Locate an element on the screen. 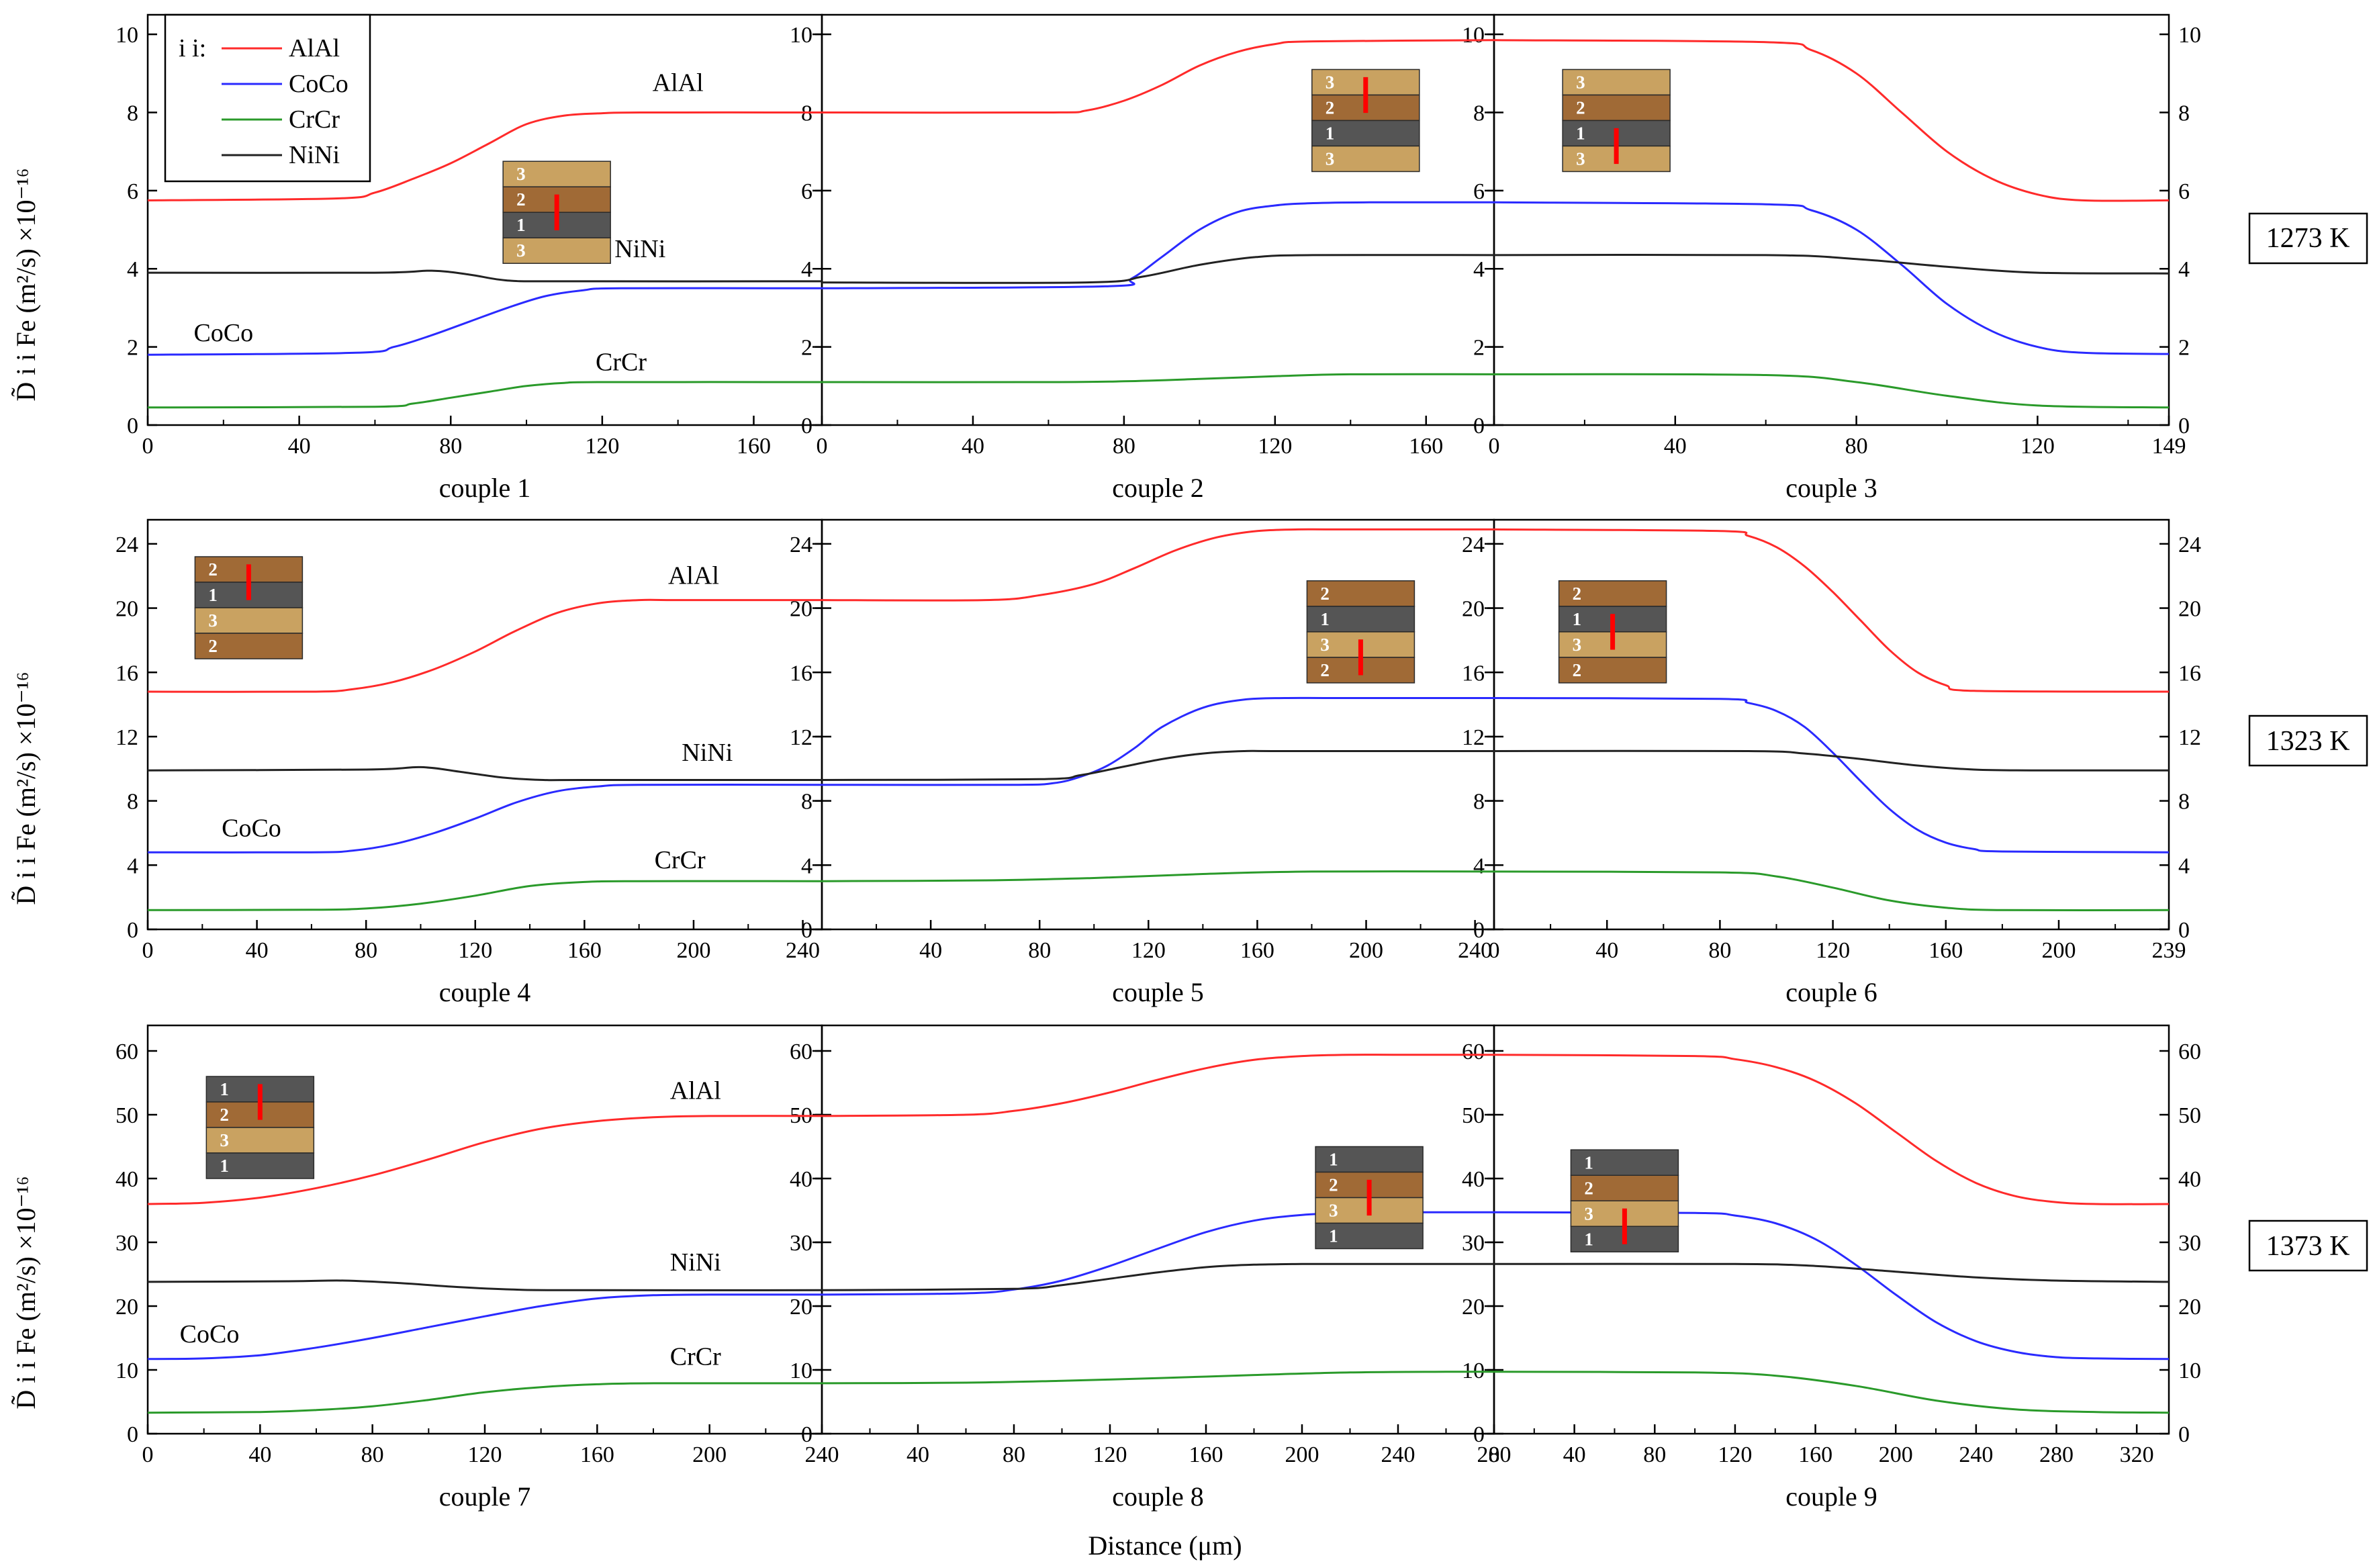  y-axis-label: D̃ i i Fe (m²/s) ×10⁻¹⁶ is located at coordinates (26, 284).